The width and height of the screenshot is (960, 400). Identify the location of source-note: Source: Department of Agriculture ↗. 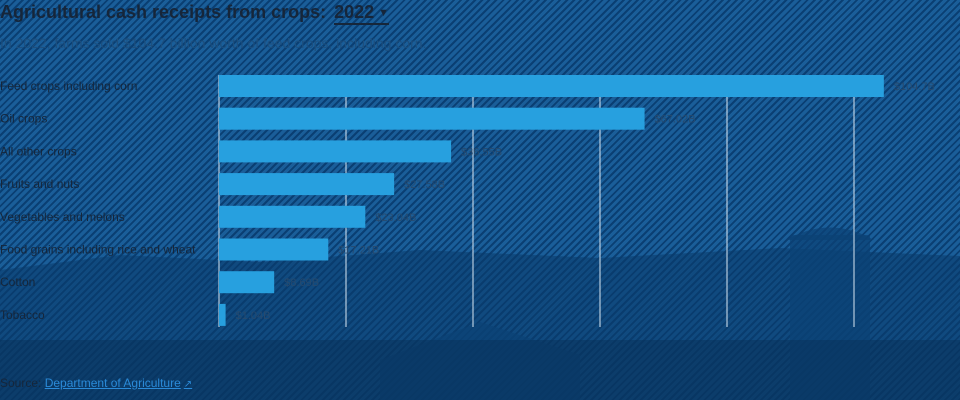
(96, 383).